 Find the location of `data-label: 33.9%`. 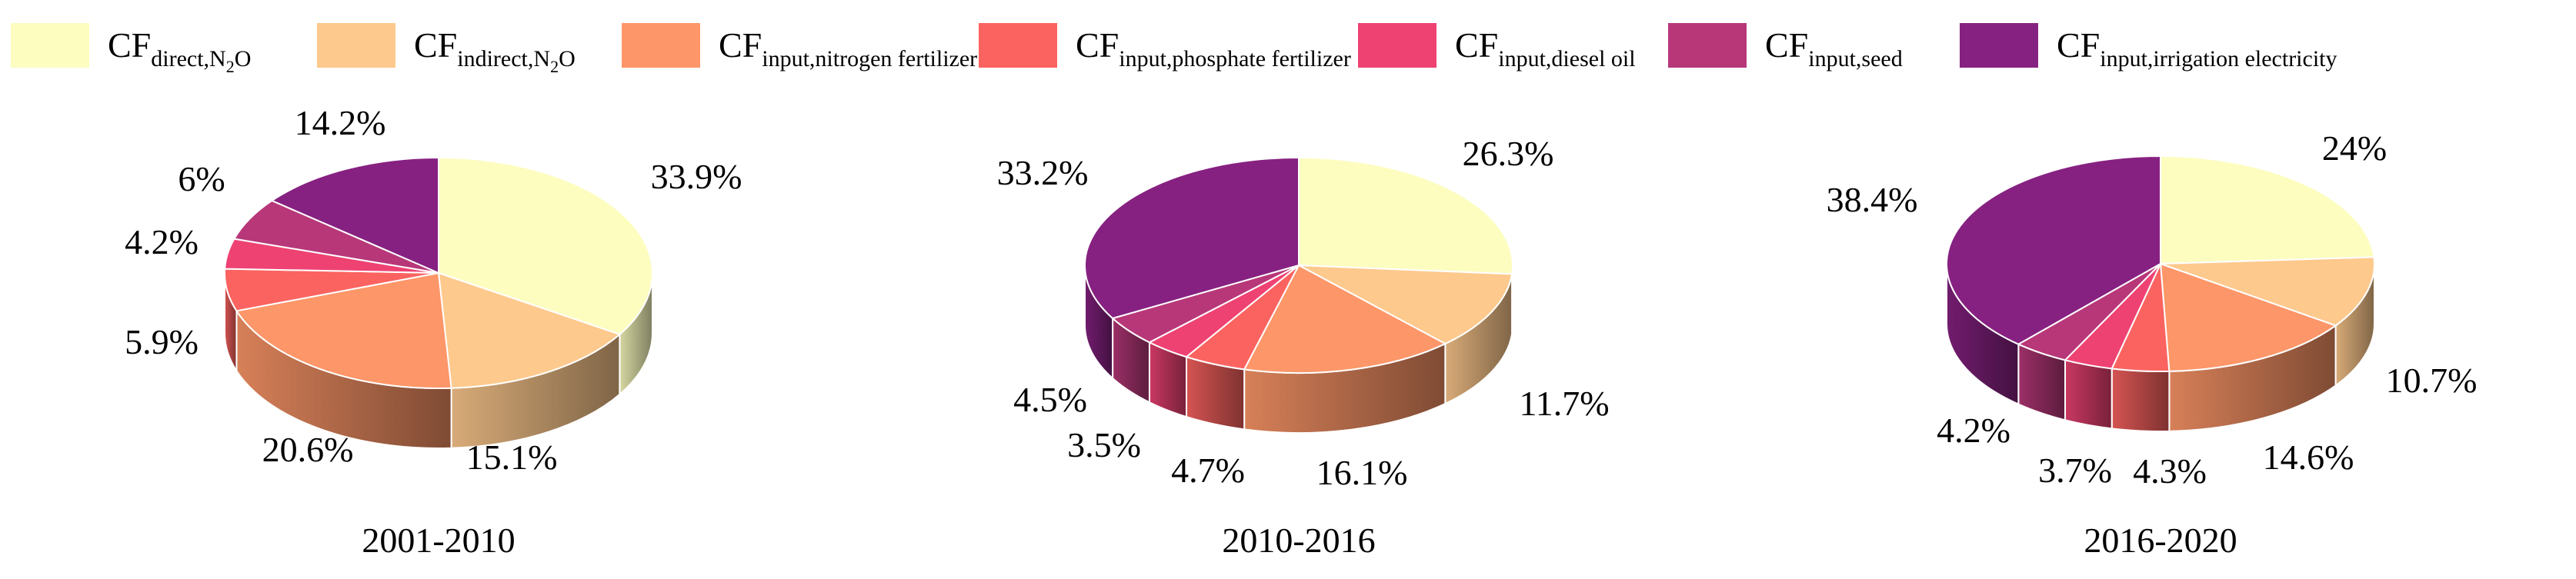

data-label: 33.9% is located at coordinates (697, 176).